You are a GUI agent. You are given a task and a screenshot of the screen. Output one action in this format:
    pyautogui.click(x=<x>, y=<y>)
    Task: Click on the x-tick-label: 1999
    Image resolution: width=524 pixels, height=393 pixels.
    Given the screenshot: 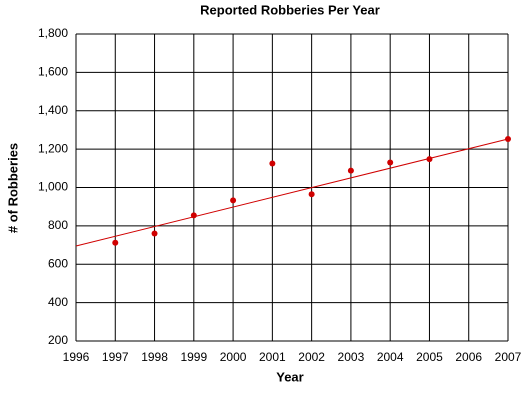 What is the action you would take?
    pyautogui.click(x=193, y=357)
    